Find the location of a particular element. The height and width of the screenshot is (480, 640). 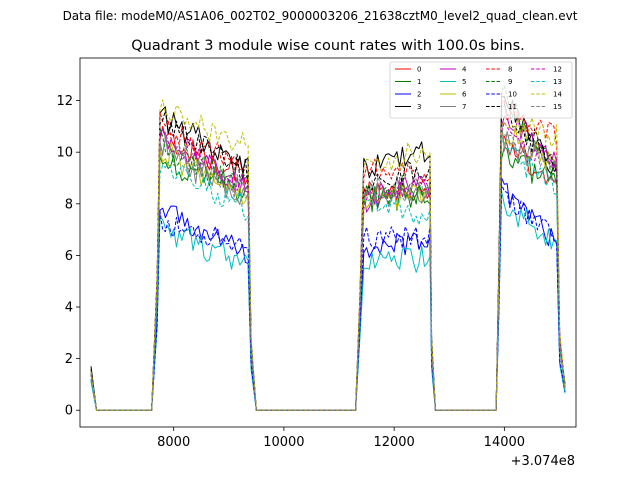

y-tick-label: 6 is located at coordinates (69, 256).